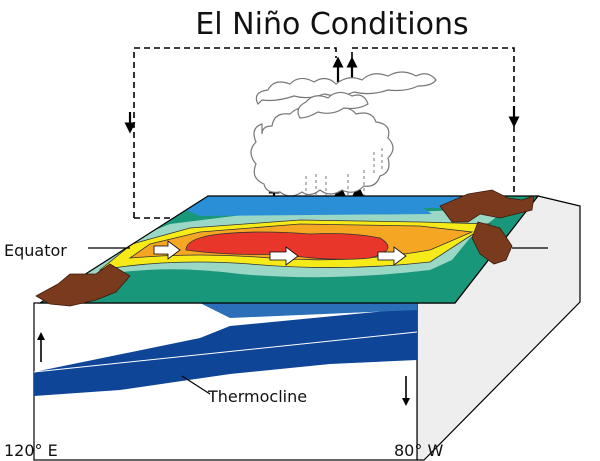 This screenshot has height=461, width=600. What do you see at coordinates (35, 250) in the screenshot?
I see `equator-label: Equator` at bounding box center [35, 250].